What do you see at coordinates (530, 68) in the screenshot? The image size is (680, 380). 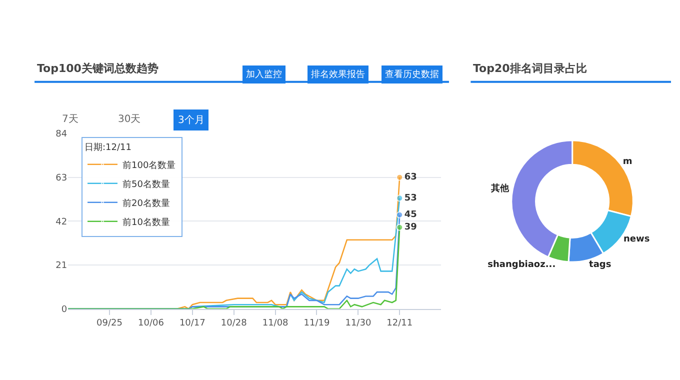 I see `chart-title: Top20排名词目录占比` at bounding box center [530, 68].